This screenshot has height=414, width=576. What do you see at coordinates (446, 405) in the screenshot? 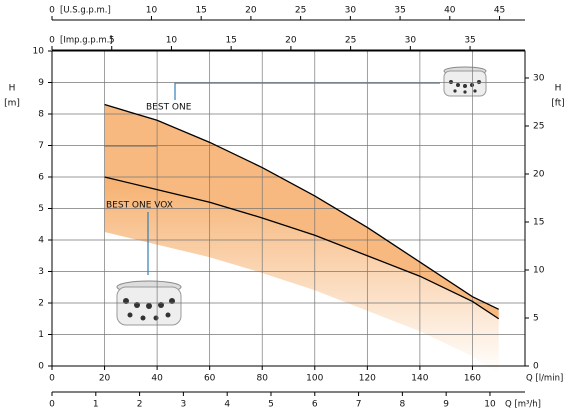
I see `bottom-tick-label: 9` at bounding box center [446, 405].